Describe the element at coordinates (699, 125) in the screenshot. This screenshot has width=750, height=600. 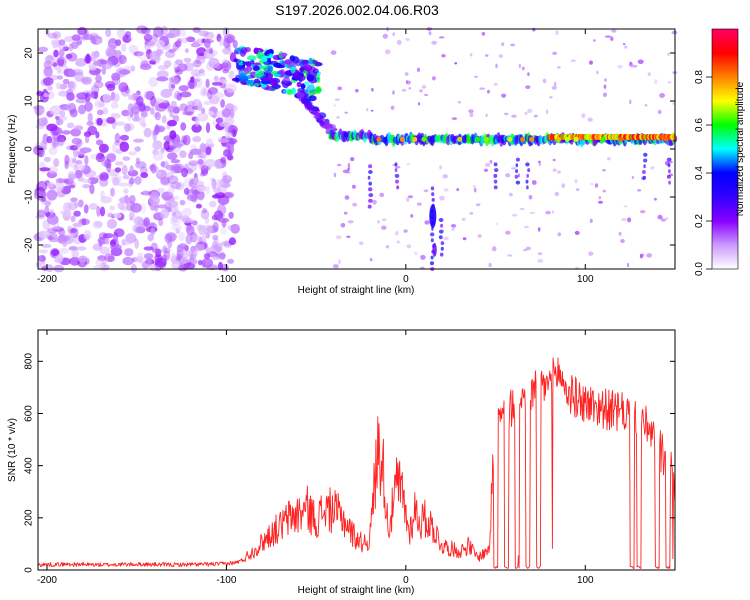
I see `colorbar-tick-label: 0.6` at that location.